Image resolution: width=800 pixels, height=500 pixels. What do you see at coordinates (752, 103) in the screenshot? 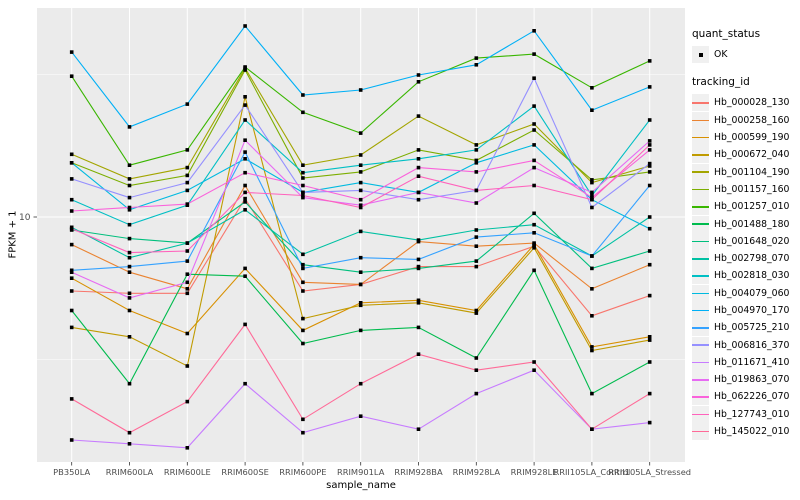
I see `legend-item-label: Hb_000028_130` at bounding box center [752, 103].